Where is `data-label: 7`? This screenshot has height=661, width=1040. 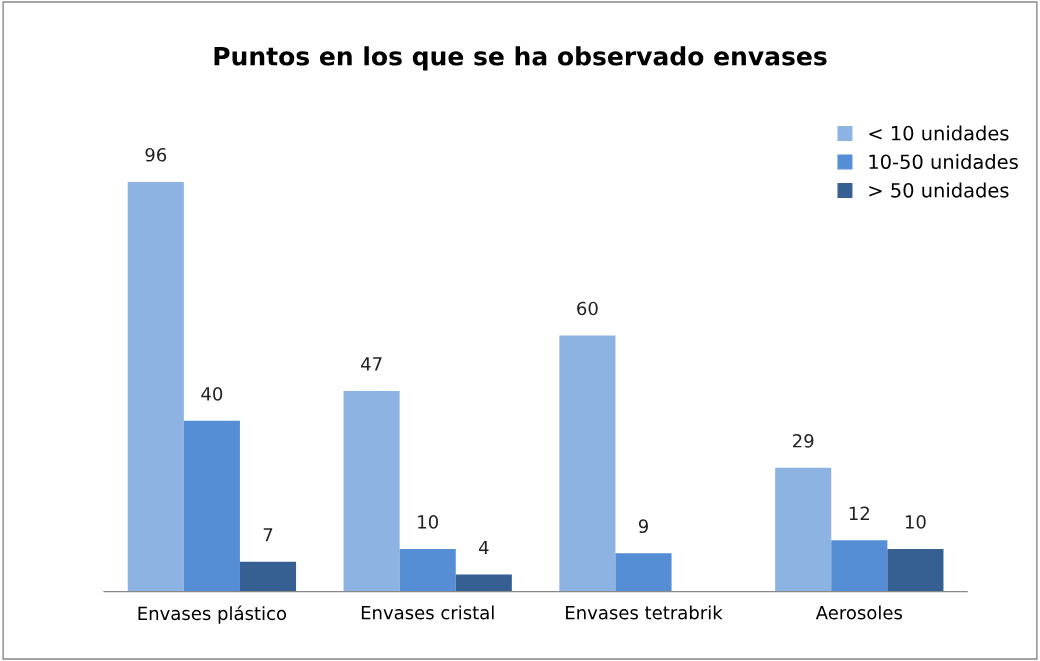 data-label: 7 is located at coordinates (268, 535).